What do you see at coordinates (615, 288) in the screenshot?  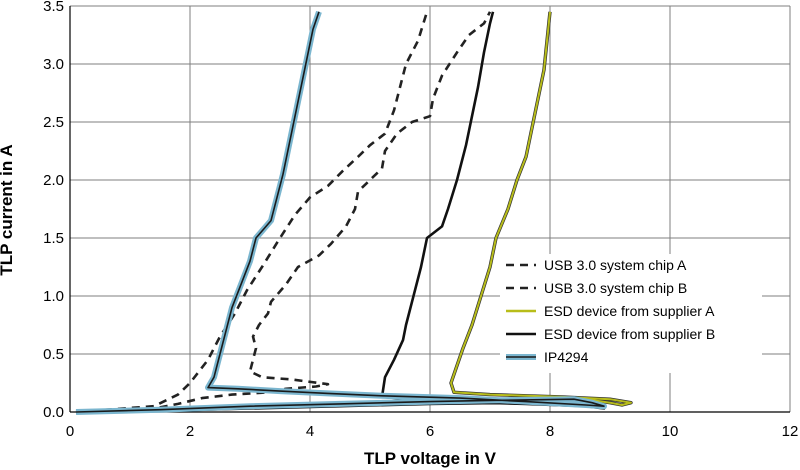 I see `legend-label: USB 3.0 system chip B` at bounding box center [615, 288].